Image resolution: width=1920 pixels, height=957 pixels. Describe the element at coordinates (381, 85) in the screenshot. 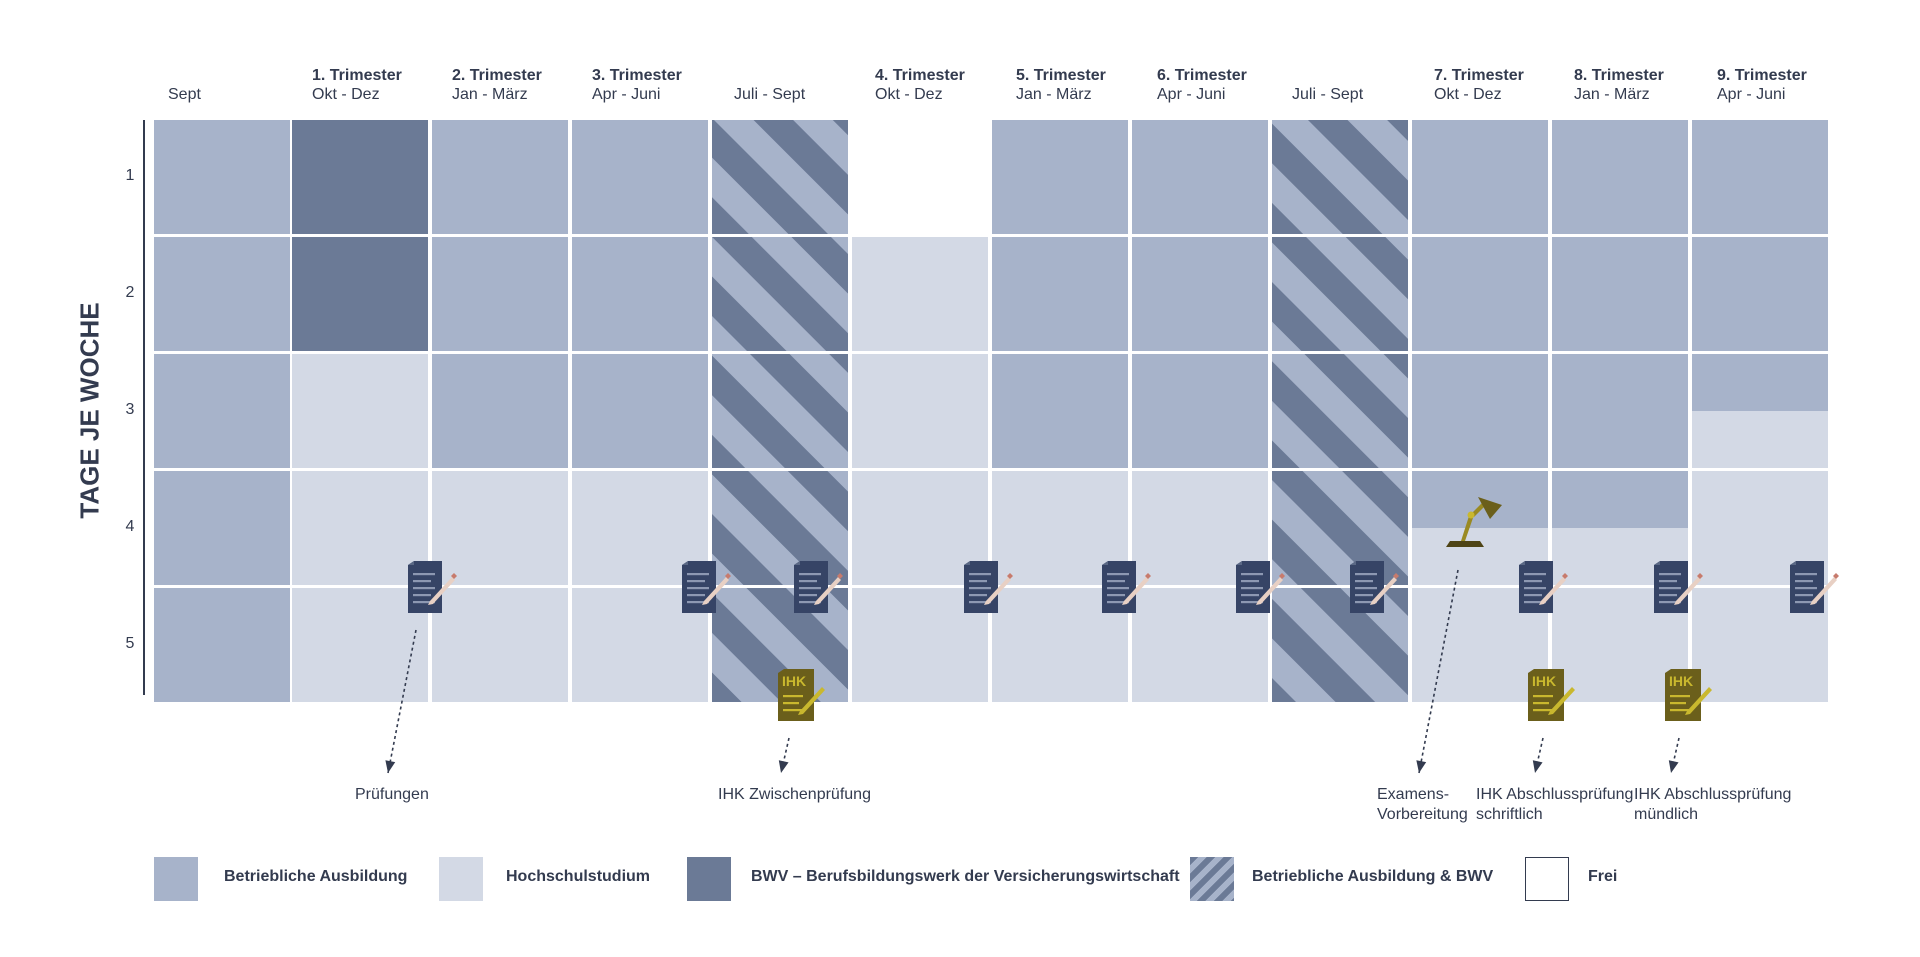

I see `column-header: 1. Trimester Okt - Dez` at that location.